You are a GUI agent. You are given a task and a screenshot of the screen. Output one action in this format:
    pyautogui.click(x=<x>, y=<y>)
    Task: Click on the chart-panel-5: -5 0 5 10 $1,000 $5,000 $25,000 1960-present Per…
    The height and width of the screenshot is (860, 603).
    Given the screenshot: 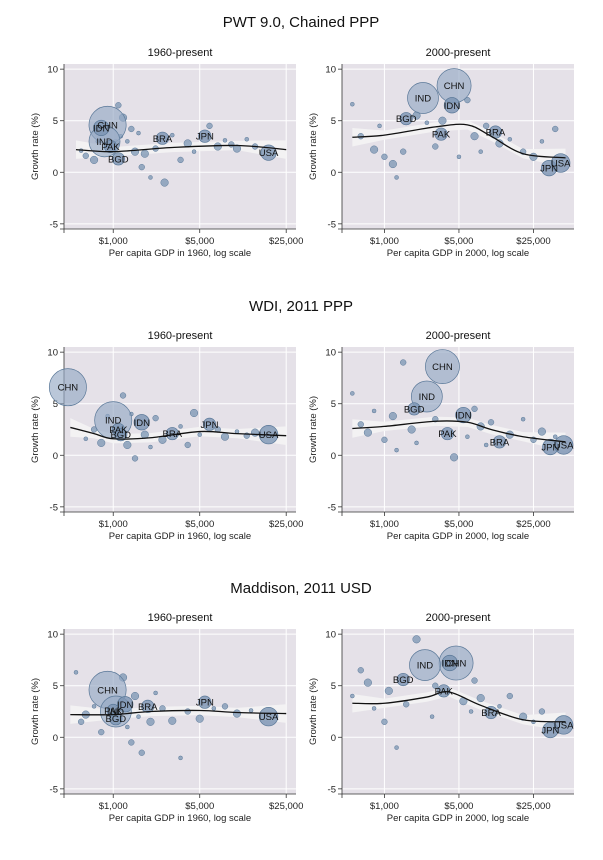 What is the action you would take?
    pyautogui.click(x=166, y=718)
    